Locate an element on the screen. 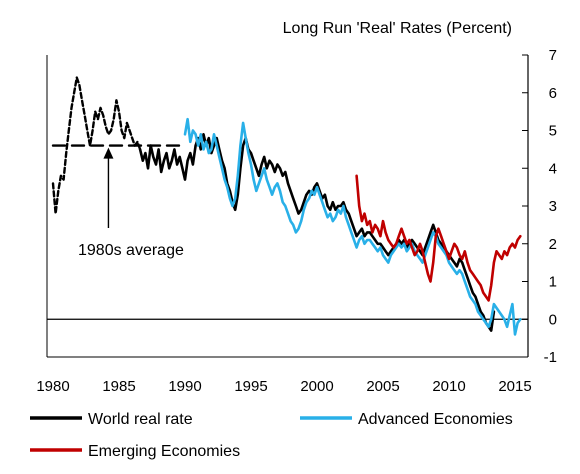 Image resolution: width=580 pixels, height=474 pixels. y-tick-label: 5 is located at coordinates (553, 131).